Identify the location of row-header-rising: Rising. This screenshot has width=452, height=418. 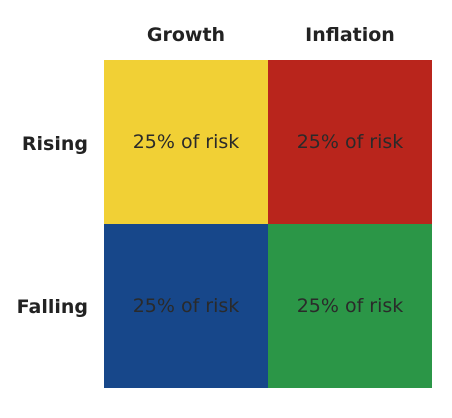
(54, 144).